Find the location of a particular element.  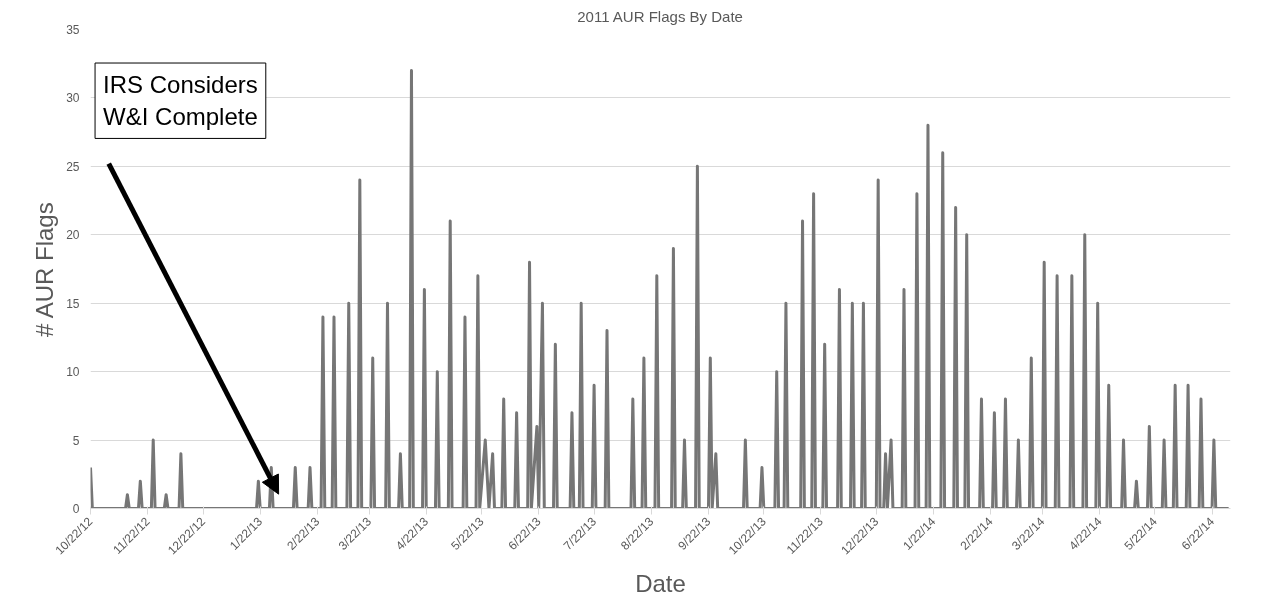

y-tick-label: 5 is located at coordinates (76, 440).